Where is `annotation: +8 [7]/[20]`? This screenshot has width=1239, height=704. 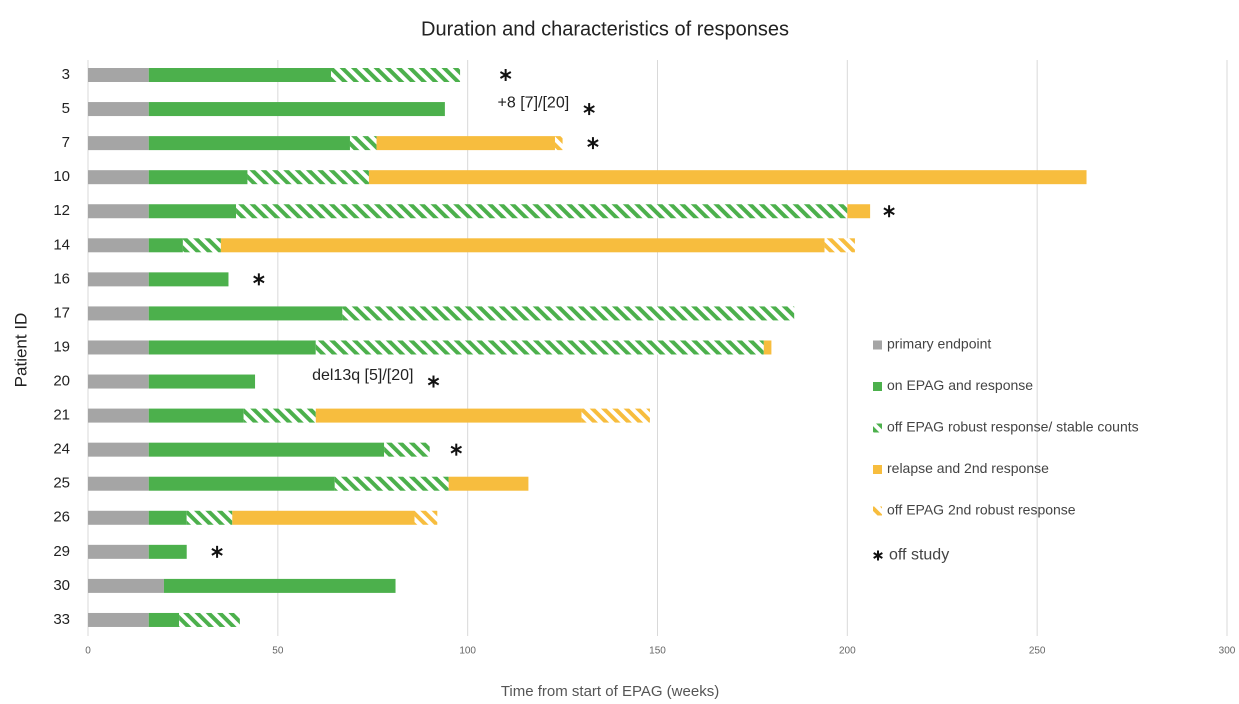 annotation: +8 [7]/[20] is located at coordinates (534, 102).